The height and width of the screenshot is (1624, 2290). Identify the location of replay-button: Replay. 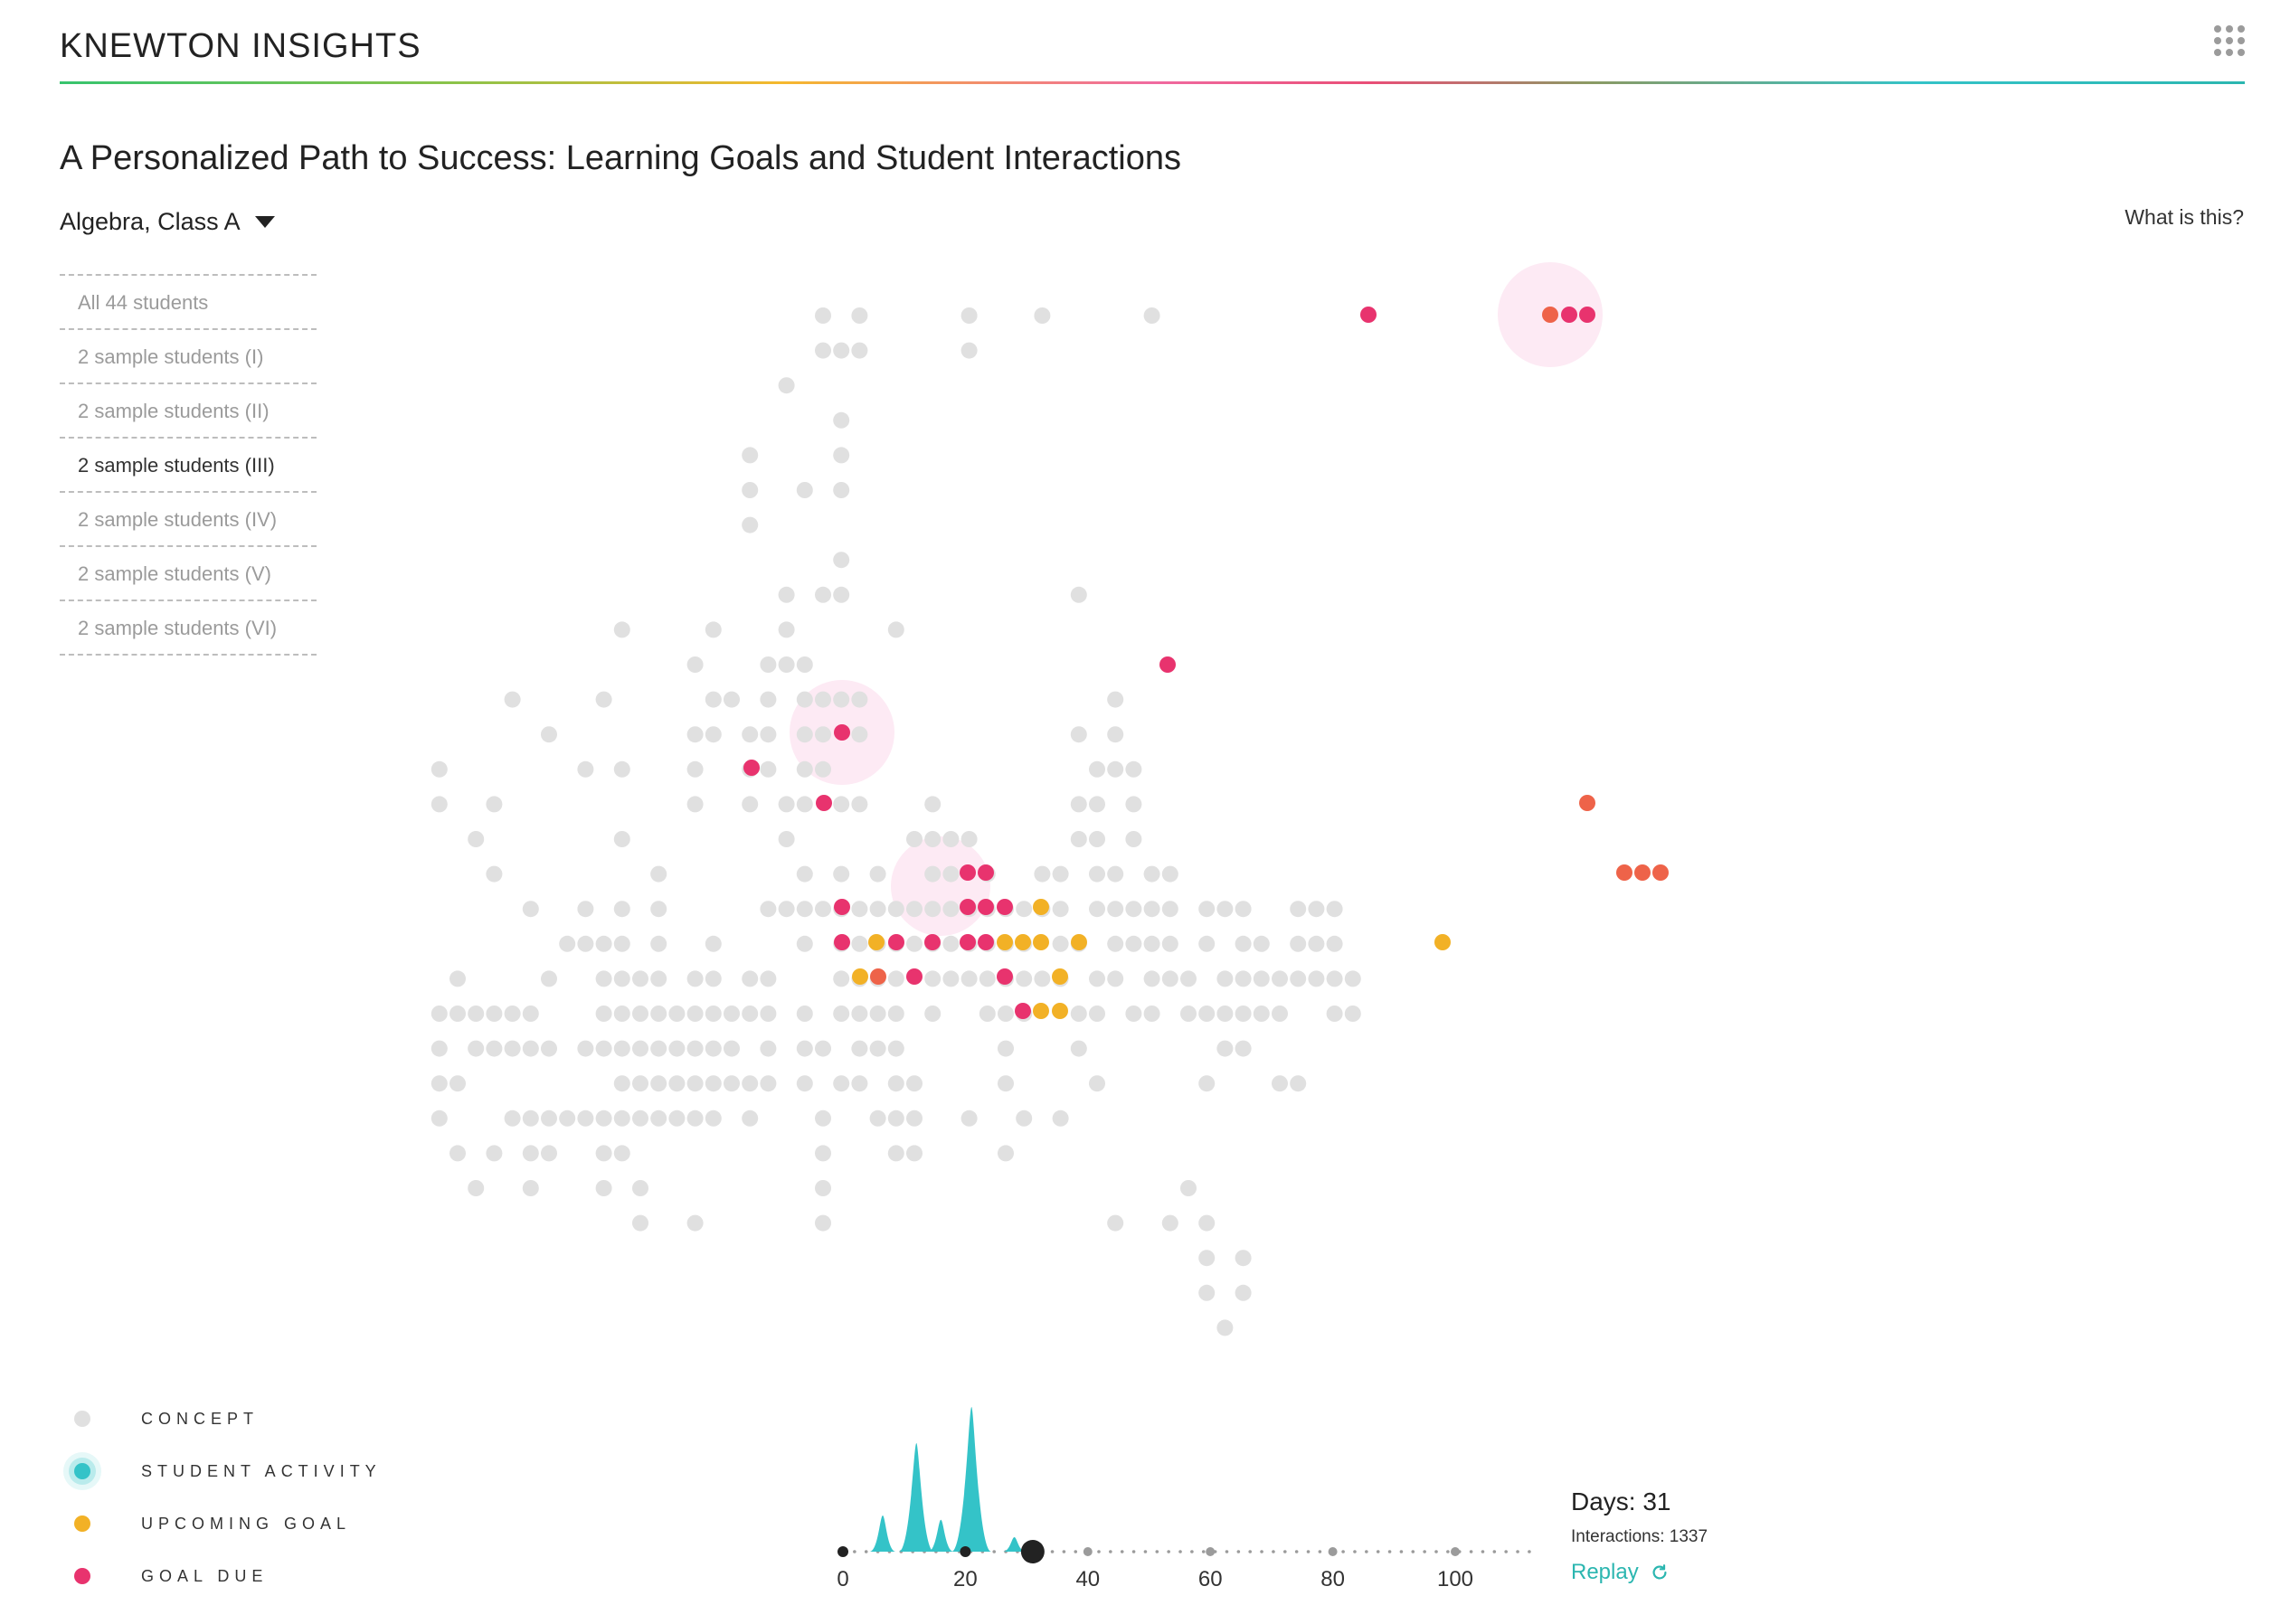
(1640, 1572).